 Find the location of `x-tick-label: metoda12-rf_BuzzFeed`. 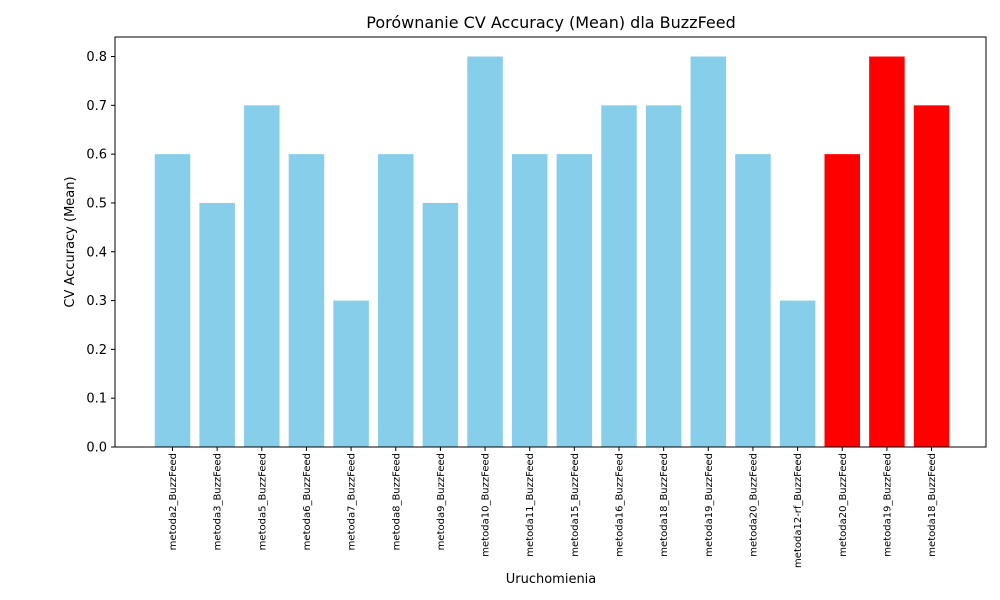

x-tick-label: metoda12-rf_BuzzFeed is located at coordinates (798, 510).